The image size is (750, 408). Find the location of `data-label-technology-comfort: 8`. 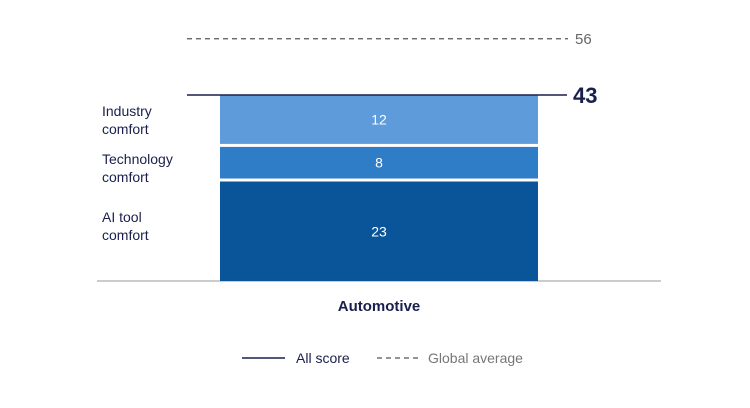

data-label-technology-comfort: 8 is located at coordinates (379, 163).